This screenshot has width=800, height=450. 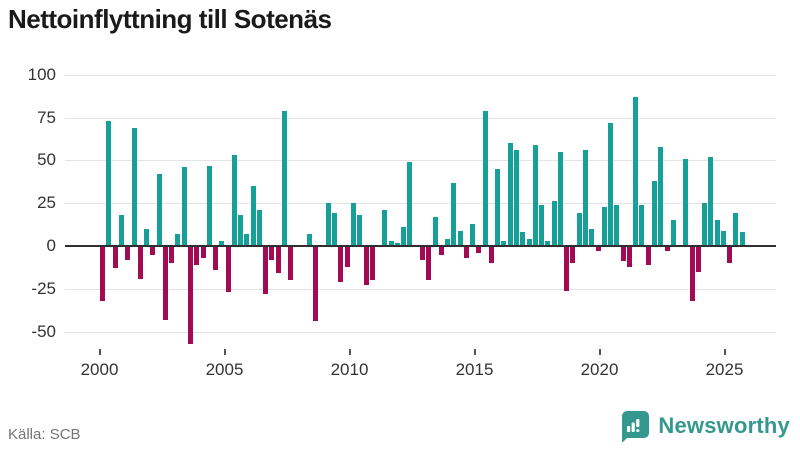 What do you see at coordinates (266, 270) in the screenshot?
I see `bar-2006-Q3` at bounding box center [266, 270].